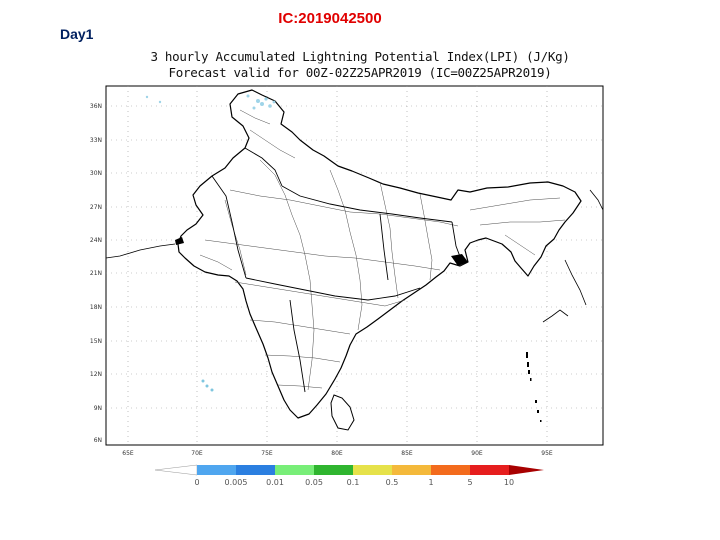 Image resolution: width=720 pixels, height=540 pixels. Describe the element at coordinates (314, 482) in the screenshot. I see `colorbar-label: 0.05` at that location.